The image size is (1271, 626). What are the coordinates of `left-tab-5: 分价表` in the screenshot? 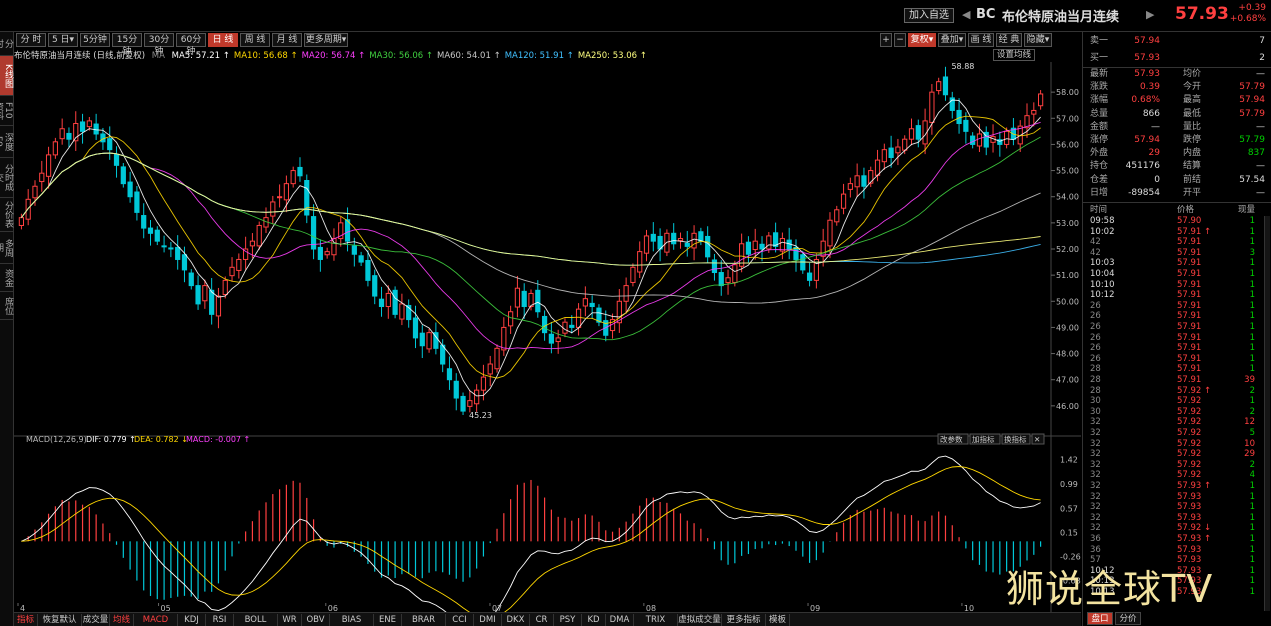 It's located at (6, 215).